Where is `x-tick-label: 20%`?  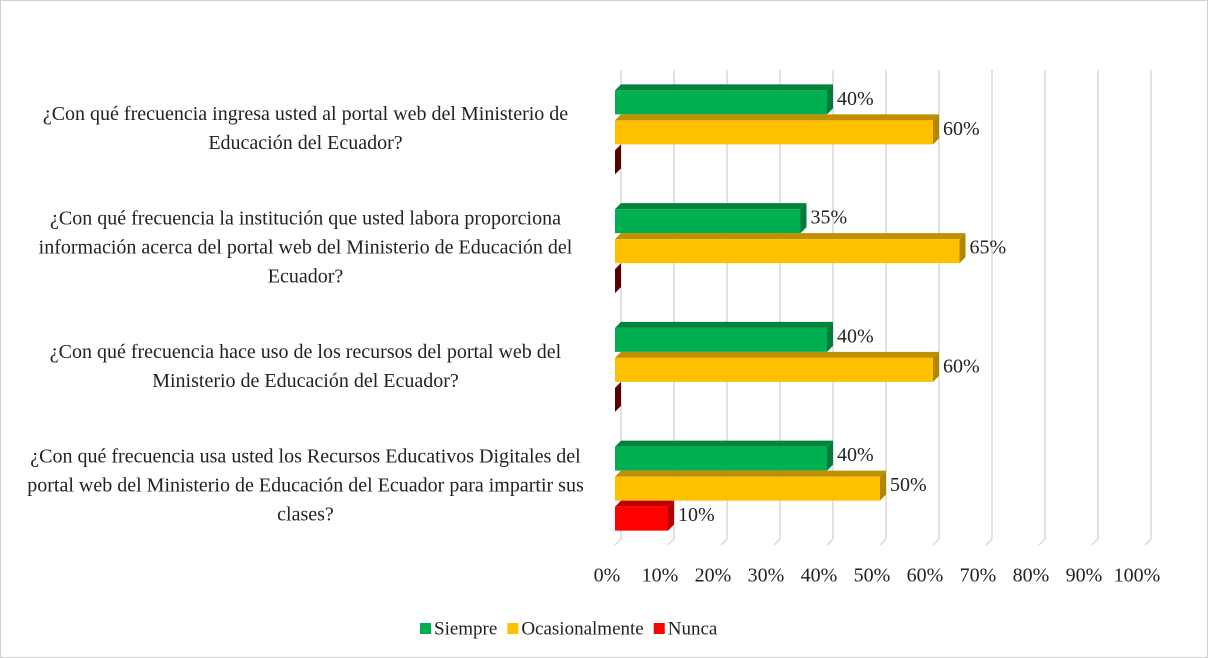 x-tick-label: 20% is located at coordinates (713, 576).